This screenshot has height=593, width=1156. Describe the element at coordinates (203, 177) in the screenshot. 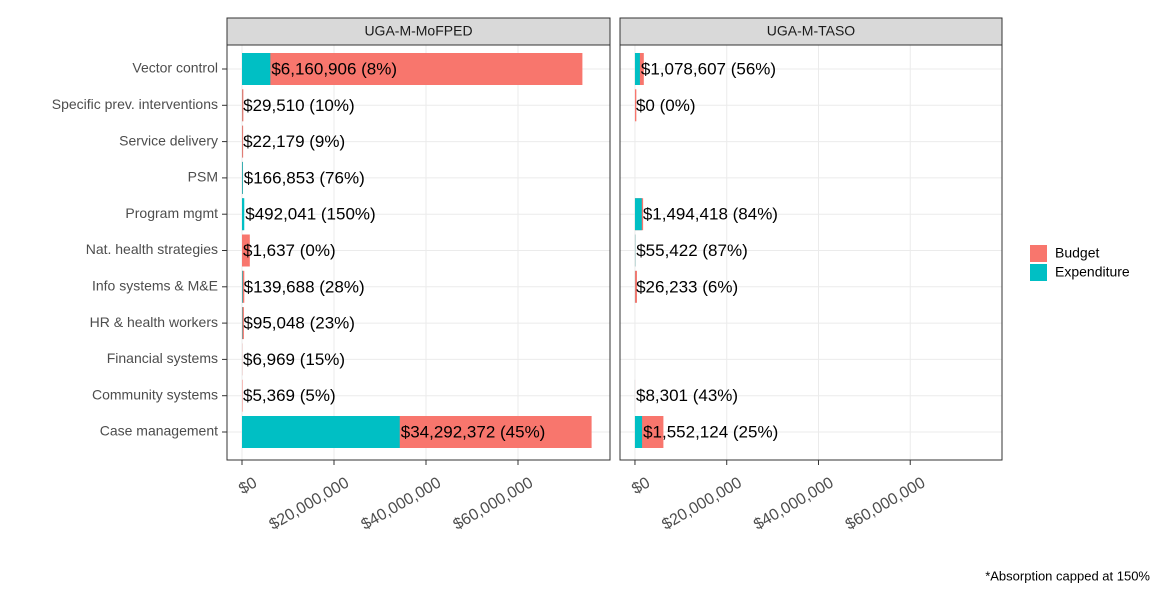

I see `y-tick-label: PSM` at that location.